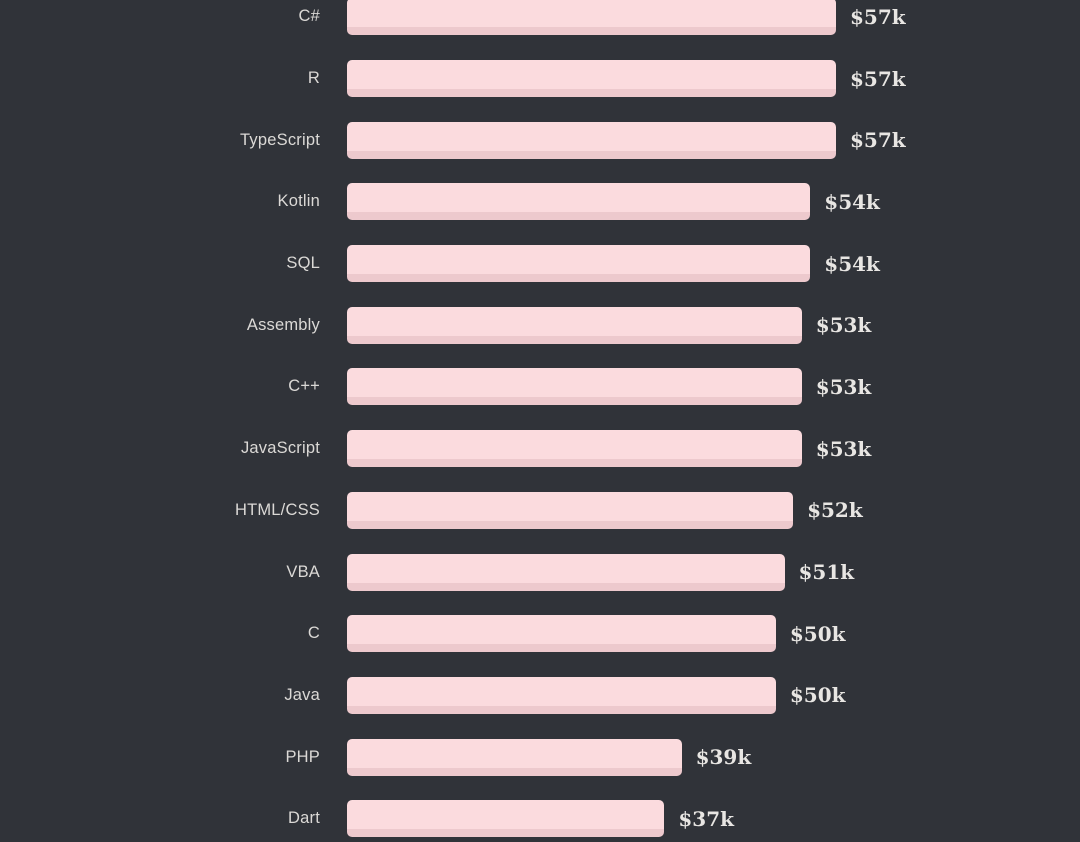 This screenshot has height=842, width=1080. What do you see at coordinates (280, 448) in the screenshot?
I see `category-label: JavaScript` at bounding box center [280, 448].